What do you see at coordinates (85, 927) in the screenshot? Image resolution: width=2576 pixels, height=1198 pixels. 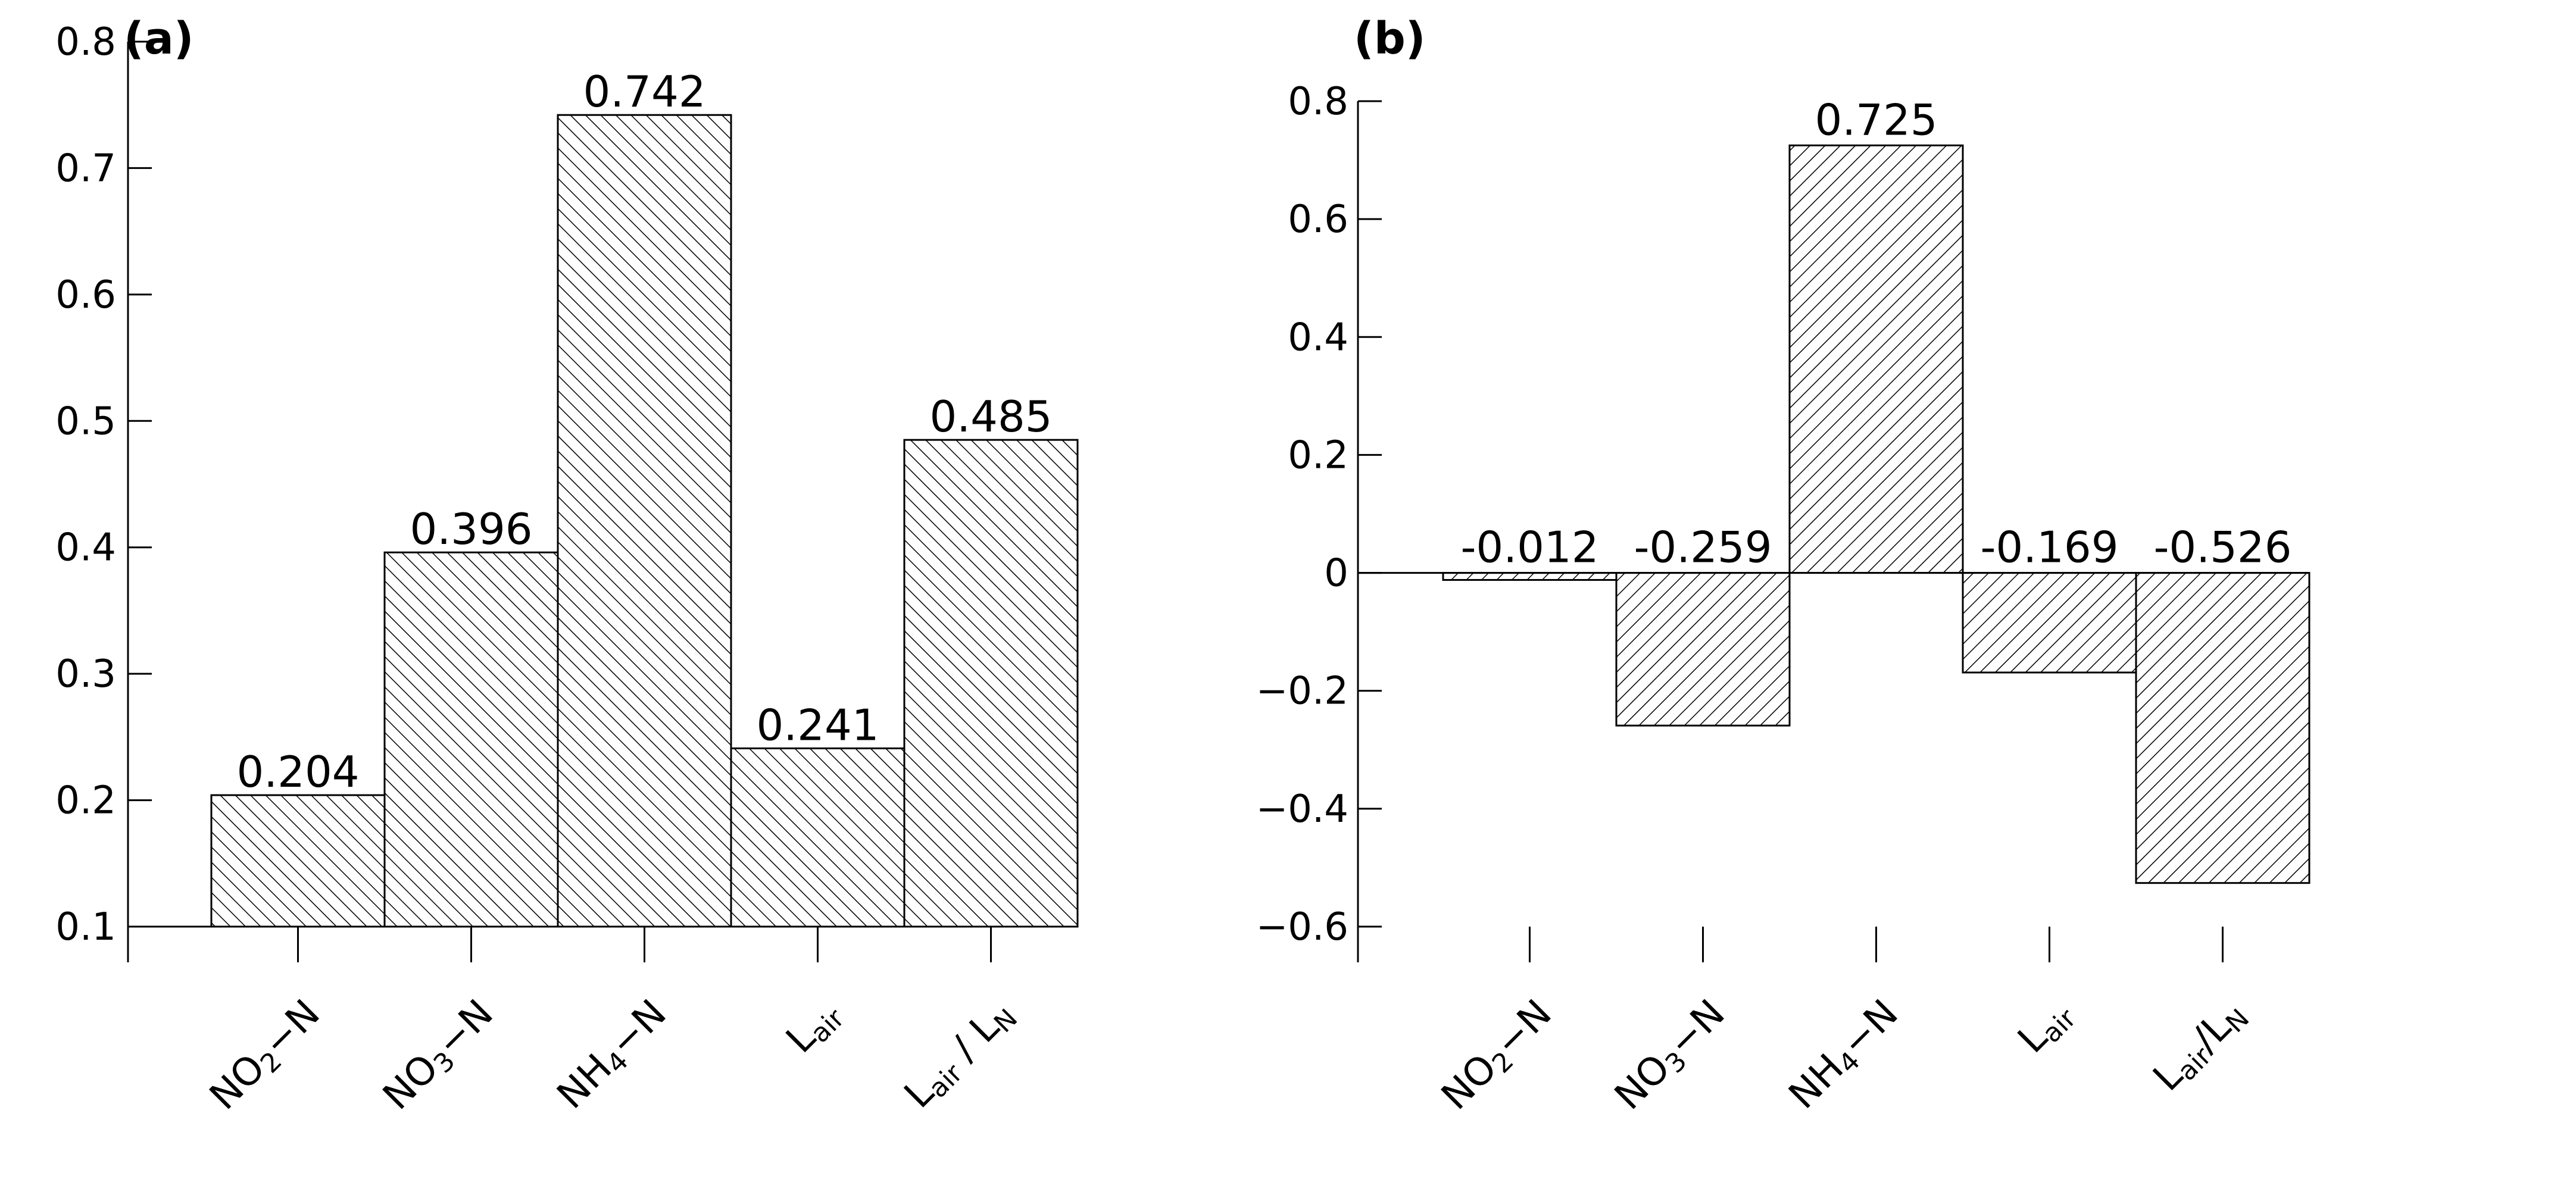 I see `y-tick-label: 0.1` at bounding box center [85, 927].